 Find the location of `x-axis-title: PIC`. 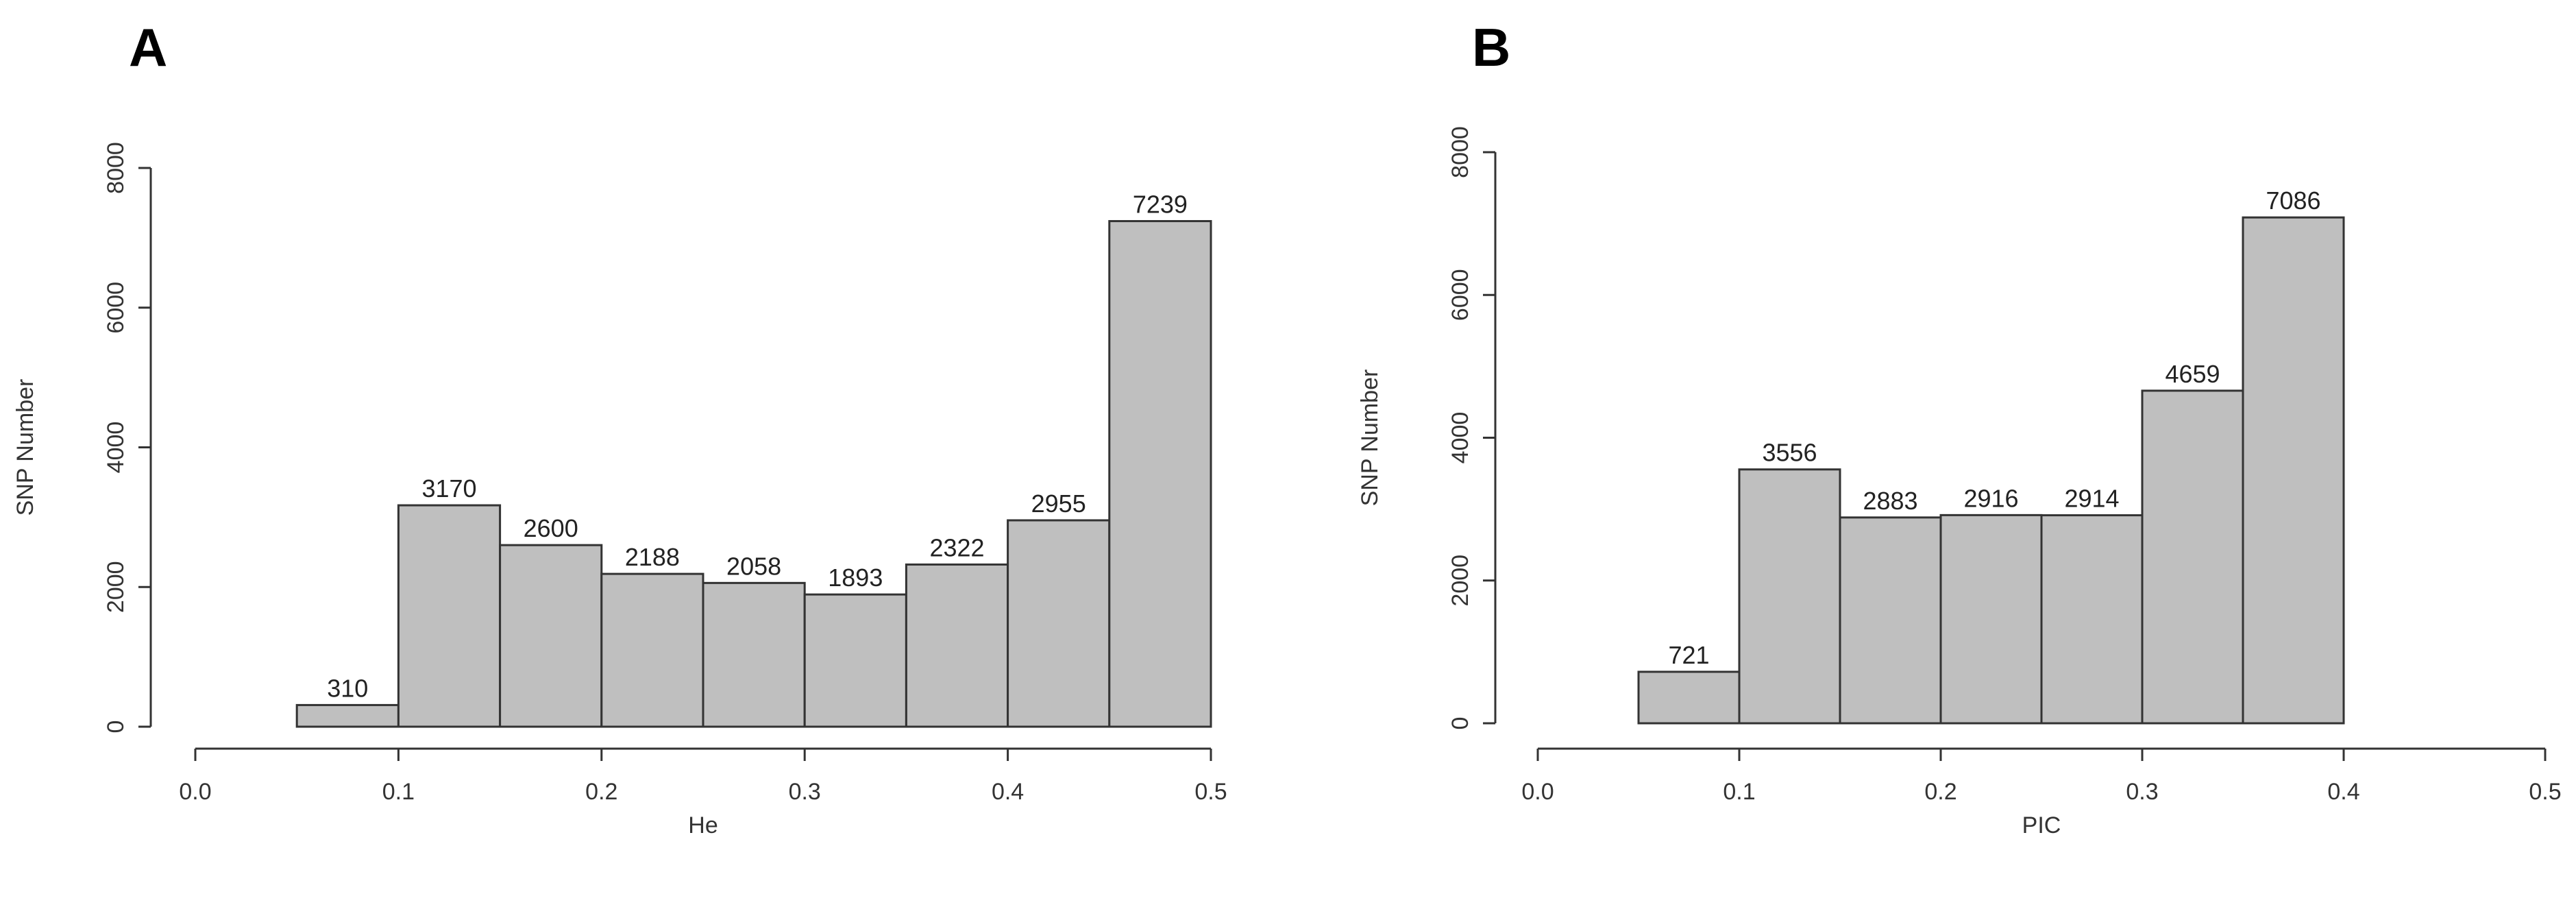

x-axis-title: PIC is located at coordinates (2042, 825).